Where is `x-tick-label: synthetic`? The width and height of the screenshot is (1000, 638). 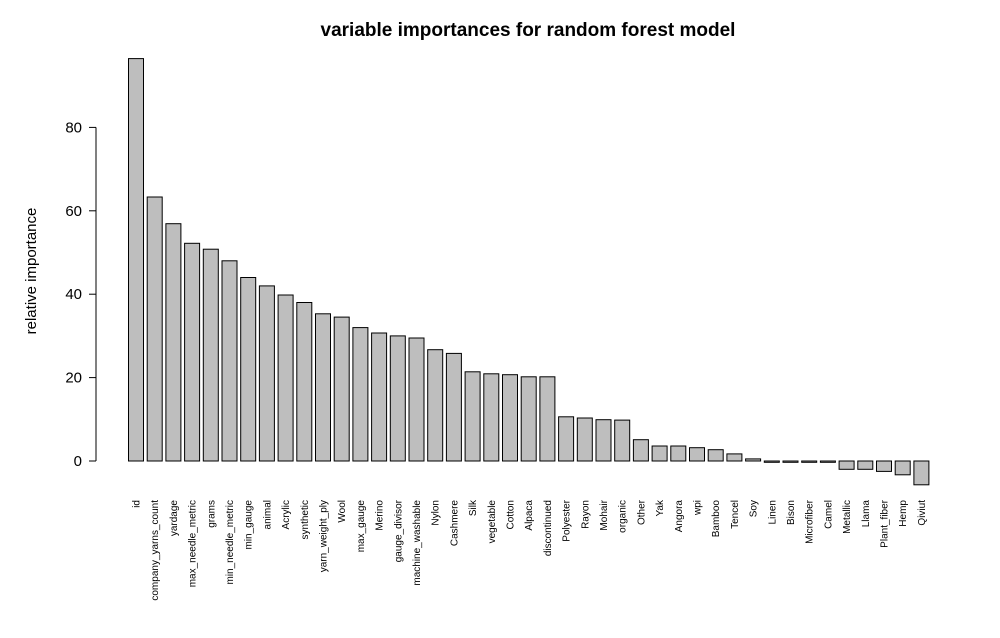
x-tick-label: synthetic is located at coordinates (305, 519).